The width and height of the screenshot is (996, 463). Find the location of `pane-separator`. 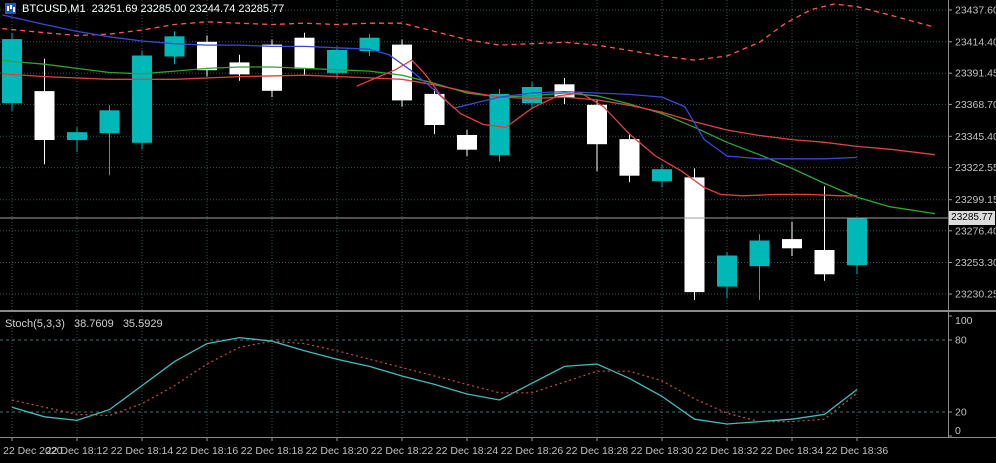

pane-separator is located at coordinates (498, 312).